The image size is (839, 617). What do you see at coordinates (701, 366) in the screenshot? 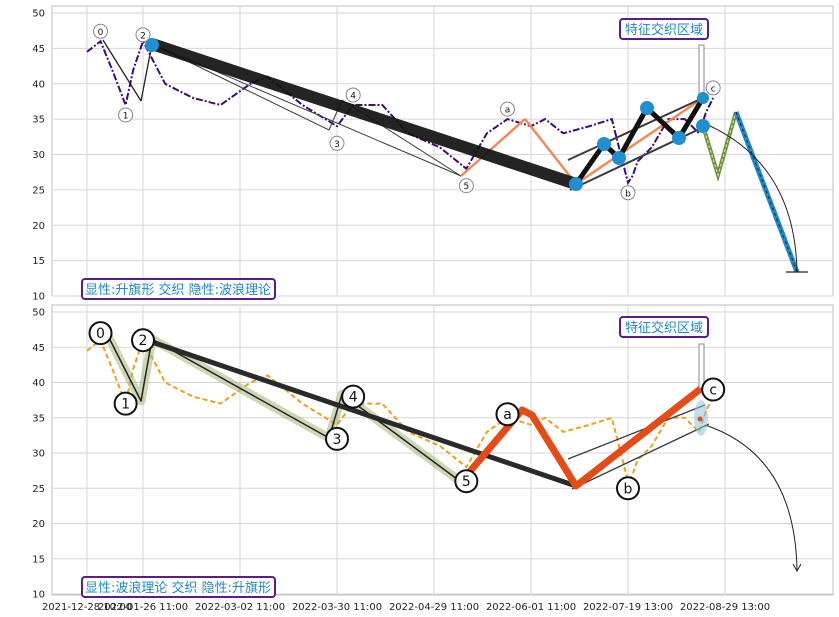
I see `bottom-zone-marker` at bounding box center [701, 366].